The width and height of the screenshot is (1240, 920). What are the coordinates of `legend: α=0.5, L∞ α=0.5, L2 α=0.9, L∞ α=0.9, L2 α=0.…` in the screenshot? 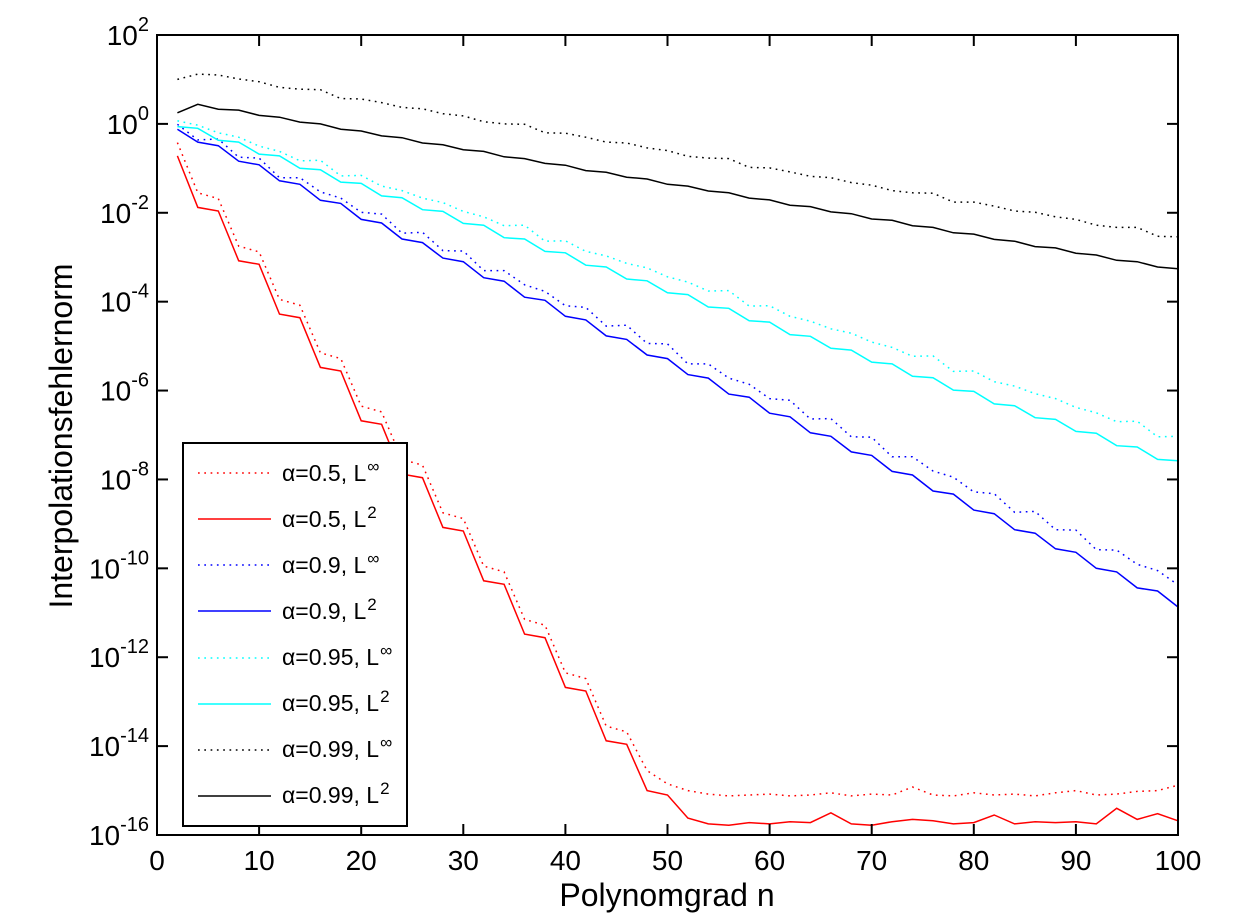 It's located at (295, 634).